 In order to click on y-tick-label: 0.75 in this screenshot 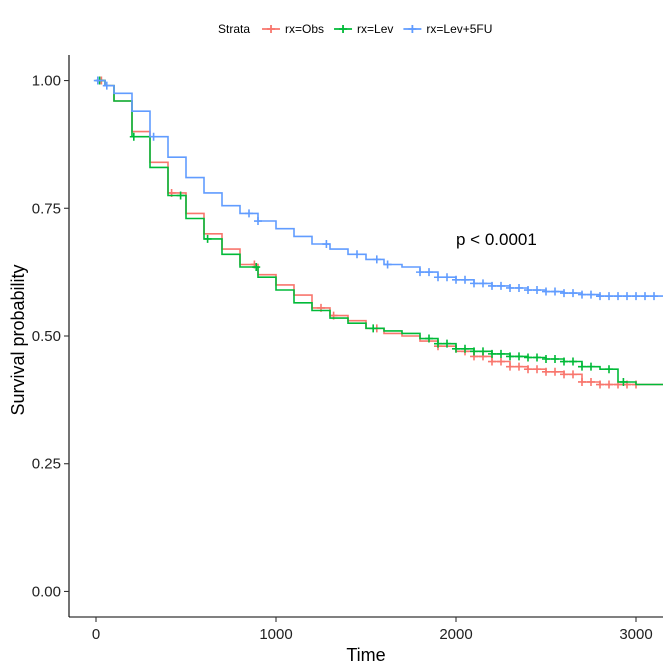, I will do `click(46, 208)`.